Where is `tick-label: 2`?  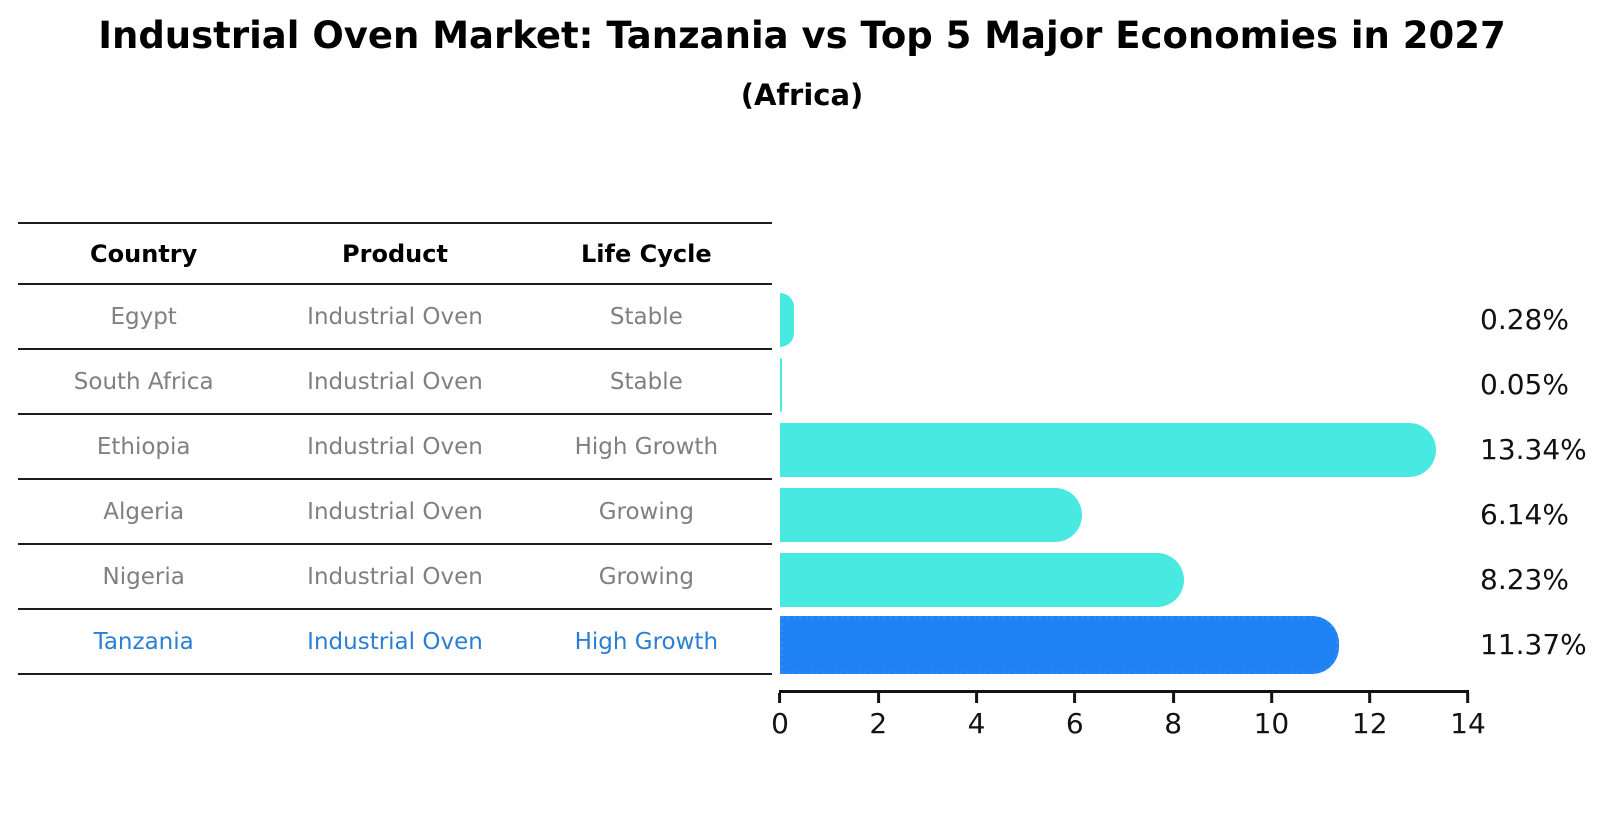
tick-label: 2 is located at coordinates (878, 723).